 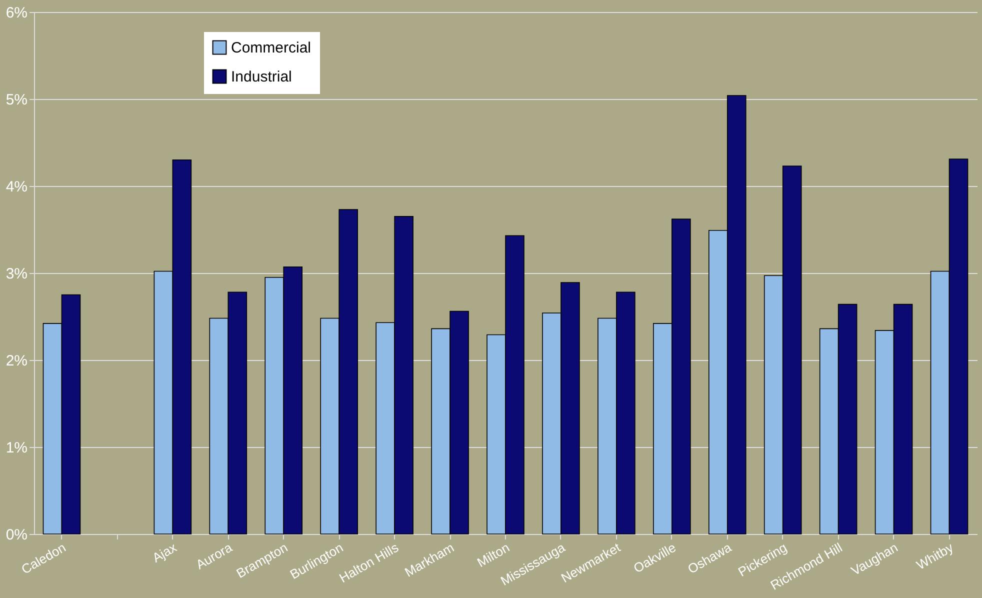 I want to click on y-tick-label: 1%, so click(x=17, y=448).